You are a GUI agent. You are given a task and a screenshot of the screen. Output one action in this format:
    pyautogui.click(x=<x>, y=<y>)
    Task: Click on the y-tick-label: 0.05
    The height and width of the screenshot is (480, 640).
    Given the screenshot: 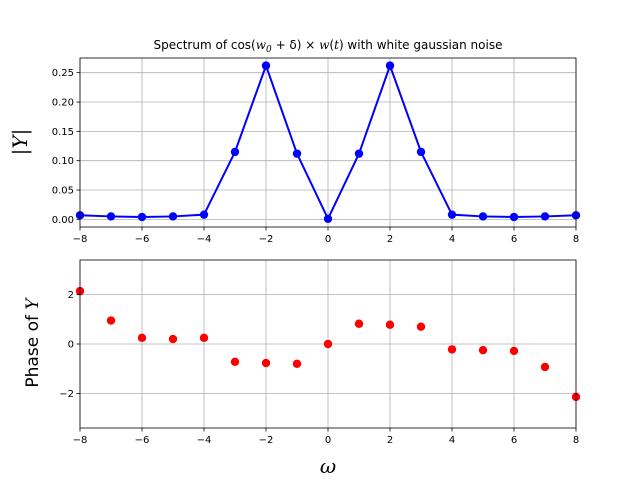 What is the action you would take?
    pyautogui.click(x=63, y=191)
    